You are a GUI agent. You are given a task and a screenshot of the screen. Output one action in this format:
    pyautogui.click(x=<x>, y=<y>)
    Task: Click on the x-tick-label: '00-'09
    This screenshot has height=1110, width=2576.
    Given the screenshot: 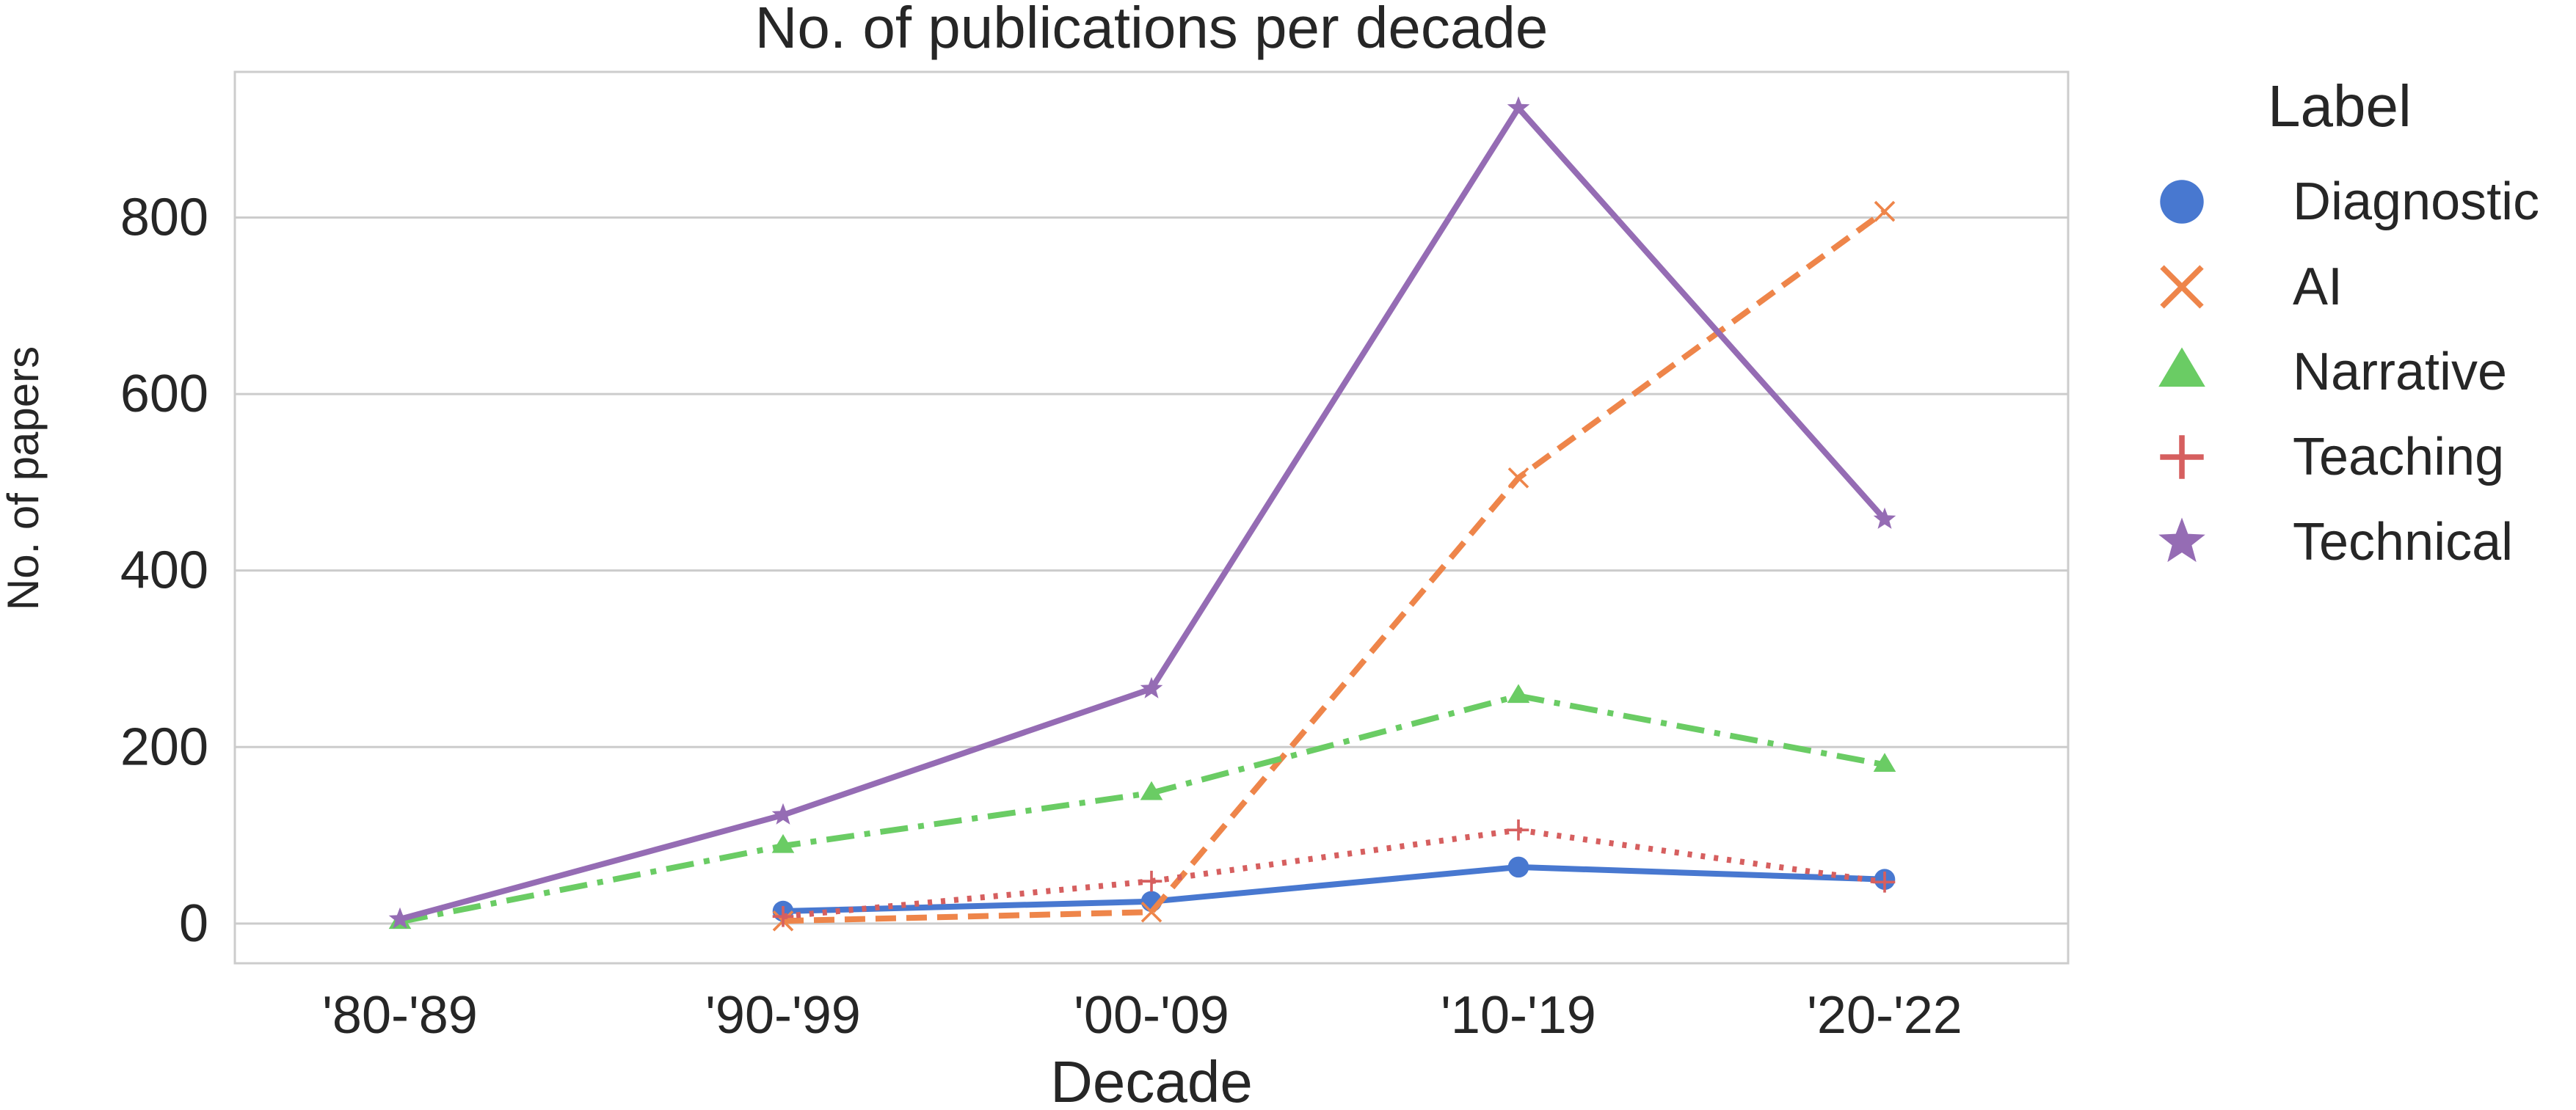 What is the action you would take?
    pyautogui.click(x=1151, y=1015)
    